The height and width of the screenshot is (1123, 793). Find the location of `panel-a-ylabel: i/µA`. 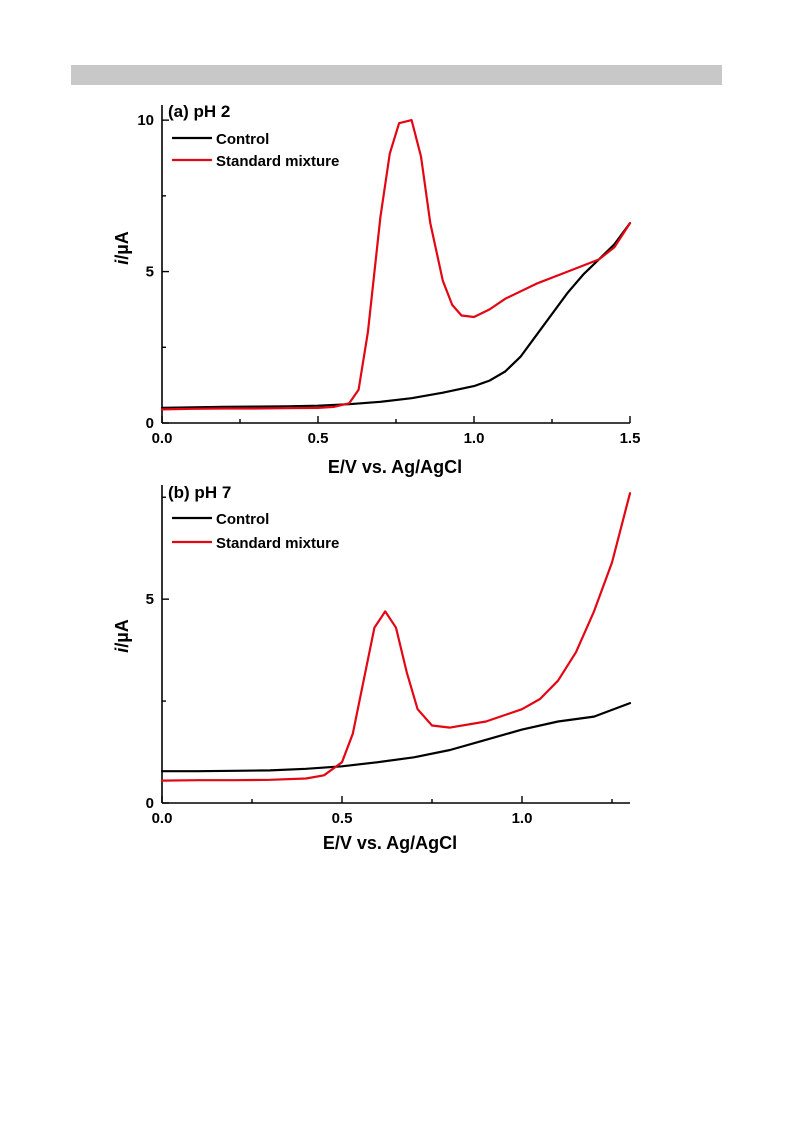

panel-a-ylabel: i/µA is located at coordinates (122, 247).